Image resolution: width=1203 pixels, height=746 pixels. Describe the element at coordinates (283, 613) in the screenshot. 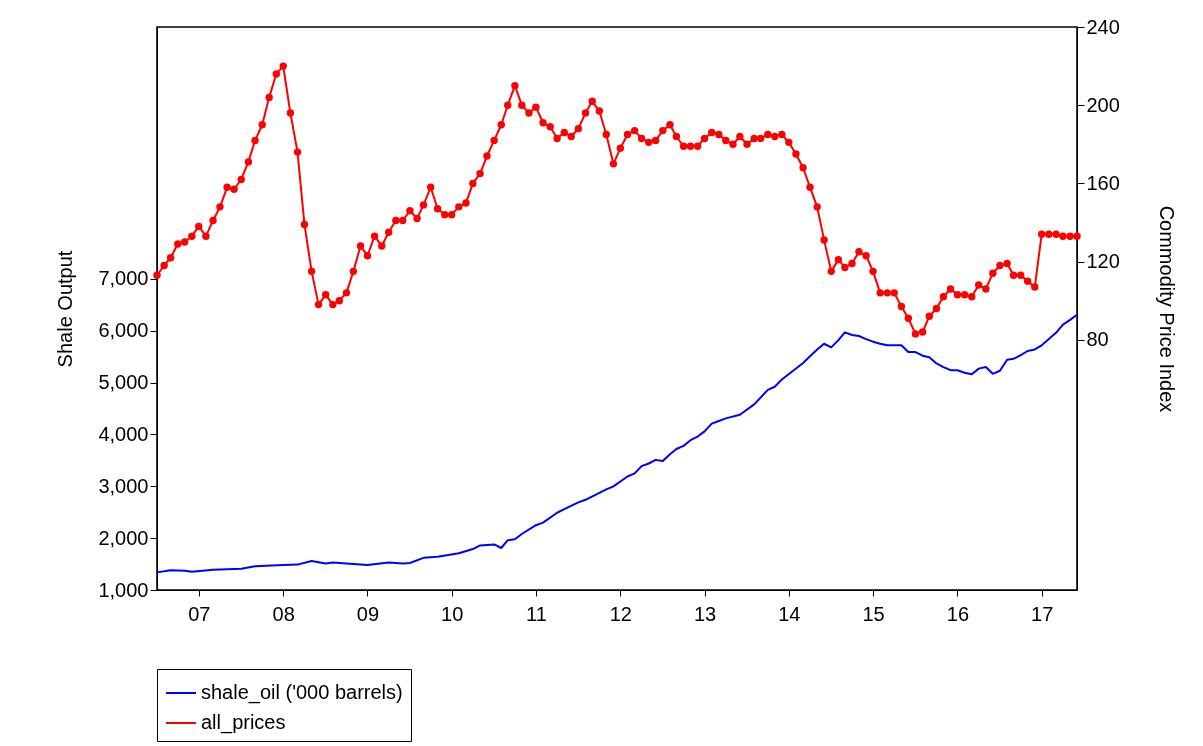

I see `x-tick-label: 08` at that location.